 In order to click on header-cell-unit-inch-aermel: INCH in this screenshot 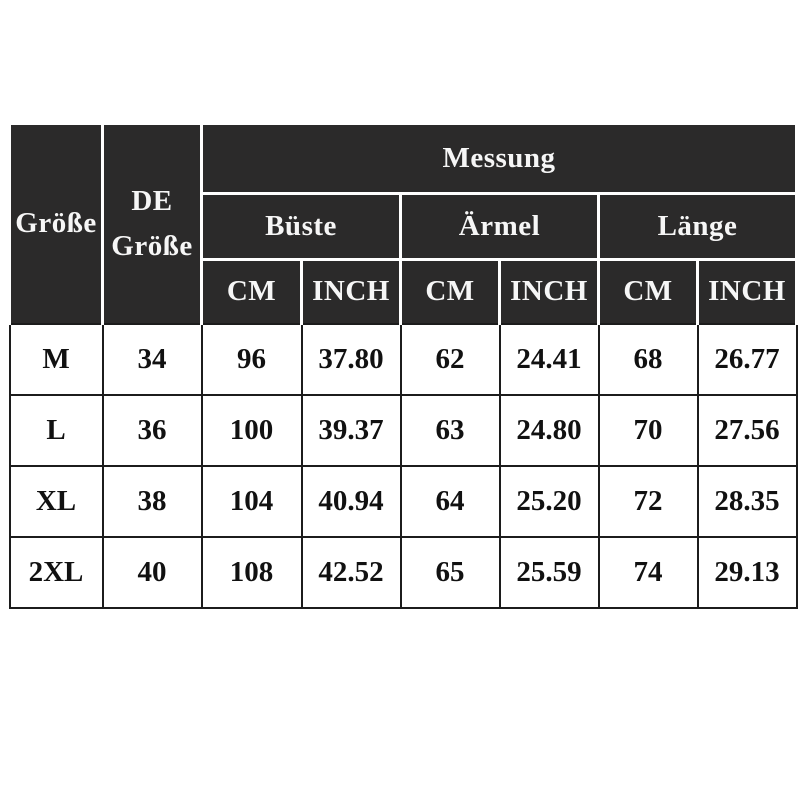, I will do `click(549, 291)`.